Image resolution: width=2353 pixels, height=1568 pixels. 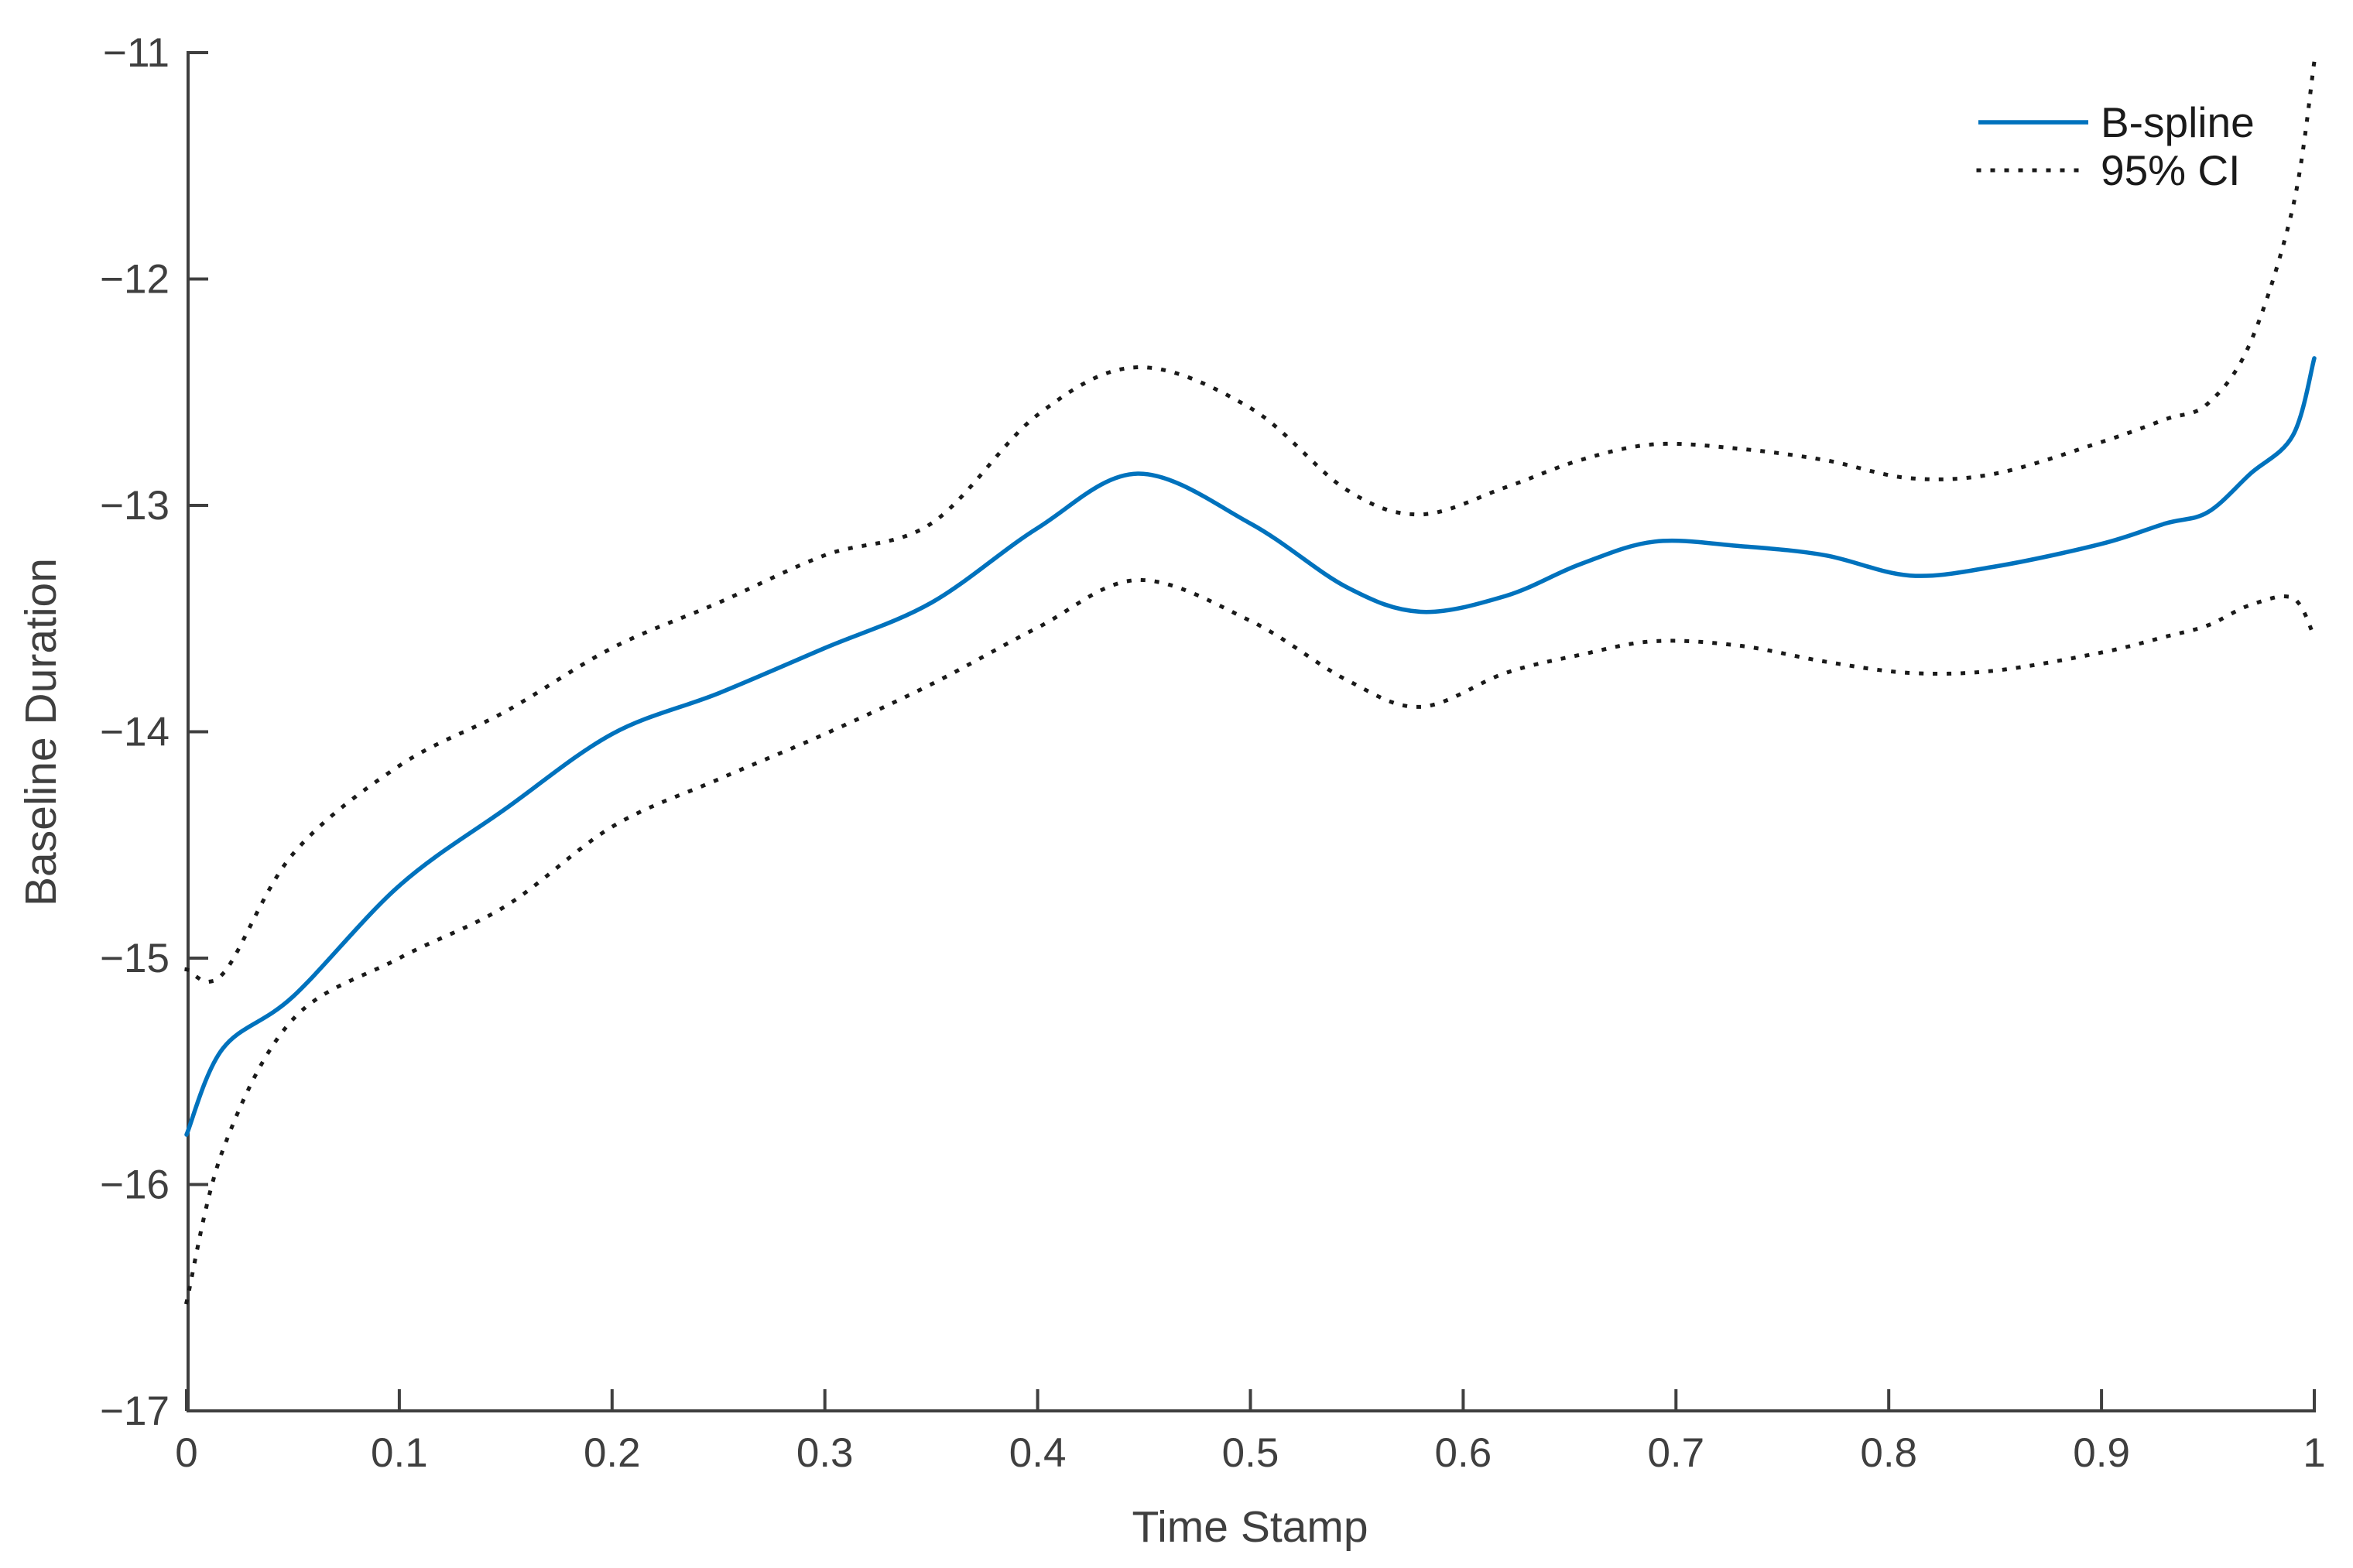 What do you see at coordinates (135, 506) in the screenshot?
I see `y-tick-label: −13` at bounding box center [135, 506].